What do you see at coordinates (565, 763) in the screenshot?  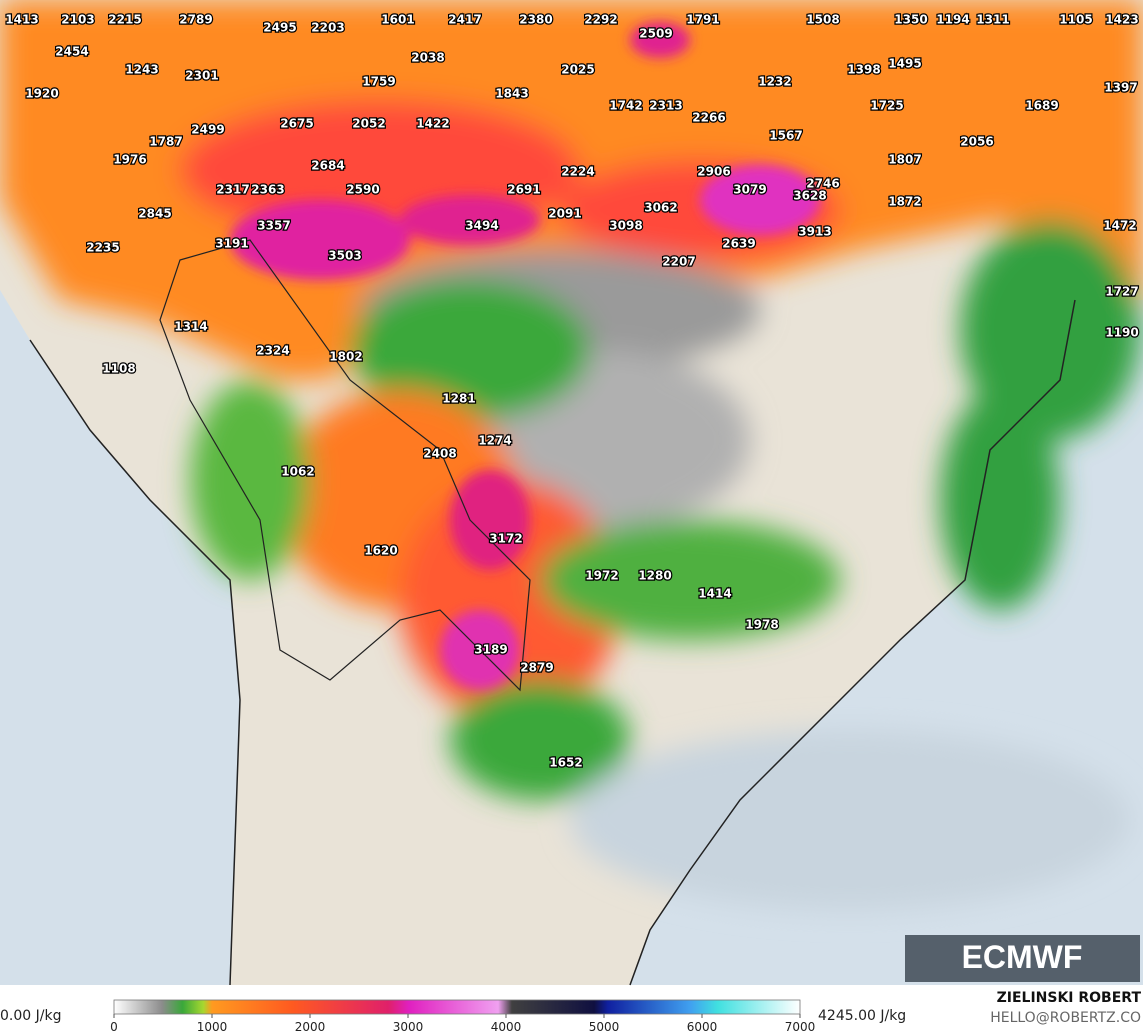 I see `cape-label: 1652` at bounding box center [565, 763].